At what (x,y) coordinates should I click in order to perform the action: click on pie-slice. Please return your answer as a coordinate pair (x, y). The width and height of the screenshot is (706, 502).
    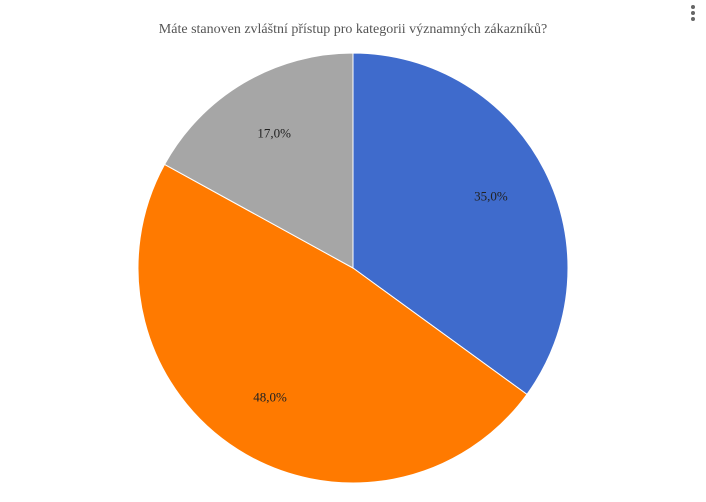
    Looking at the image, I should click on (258, 160).